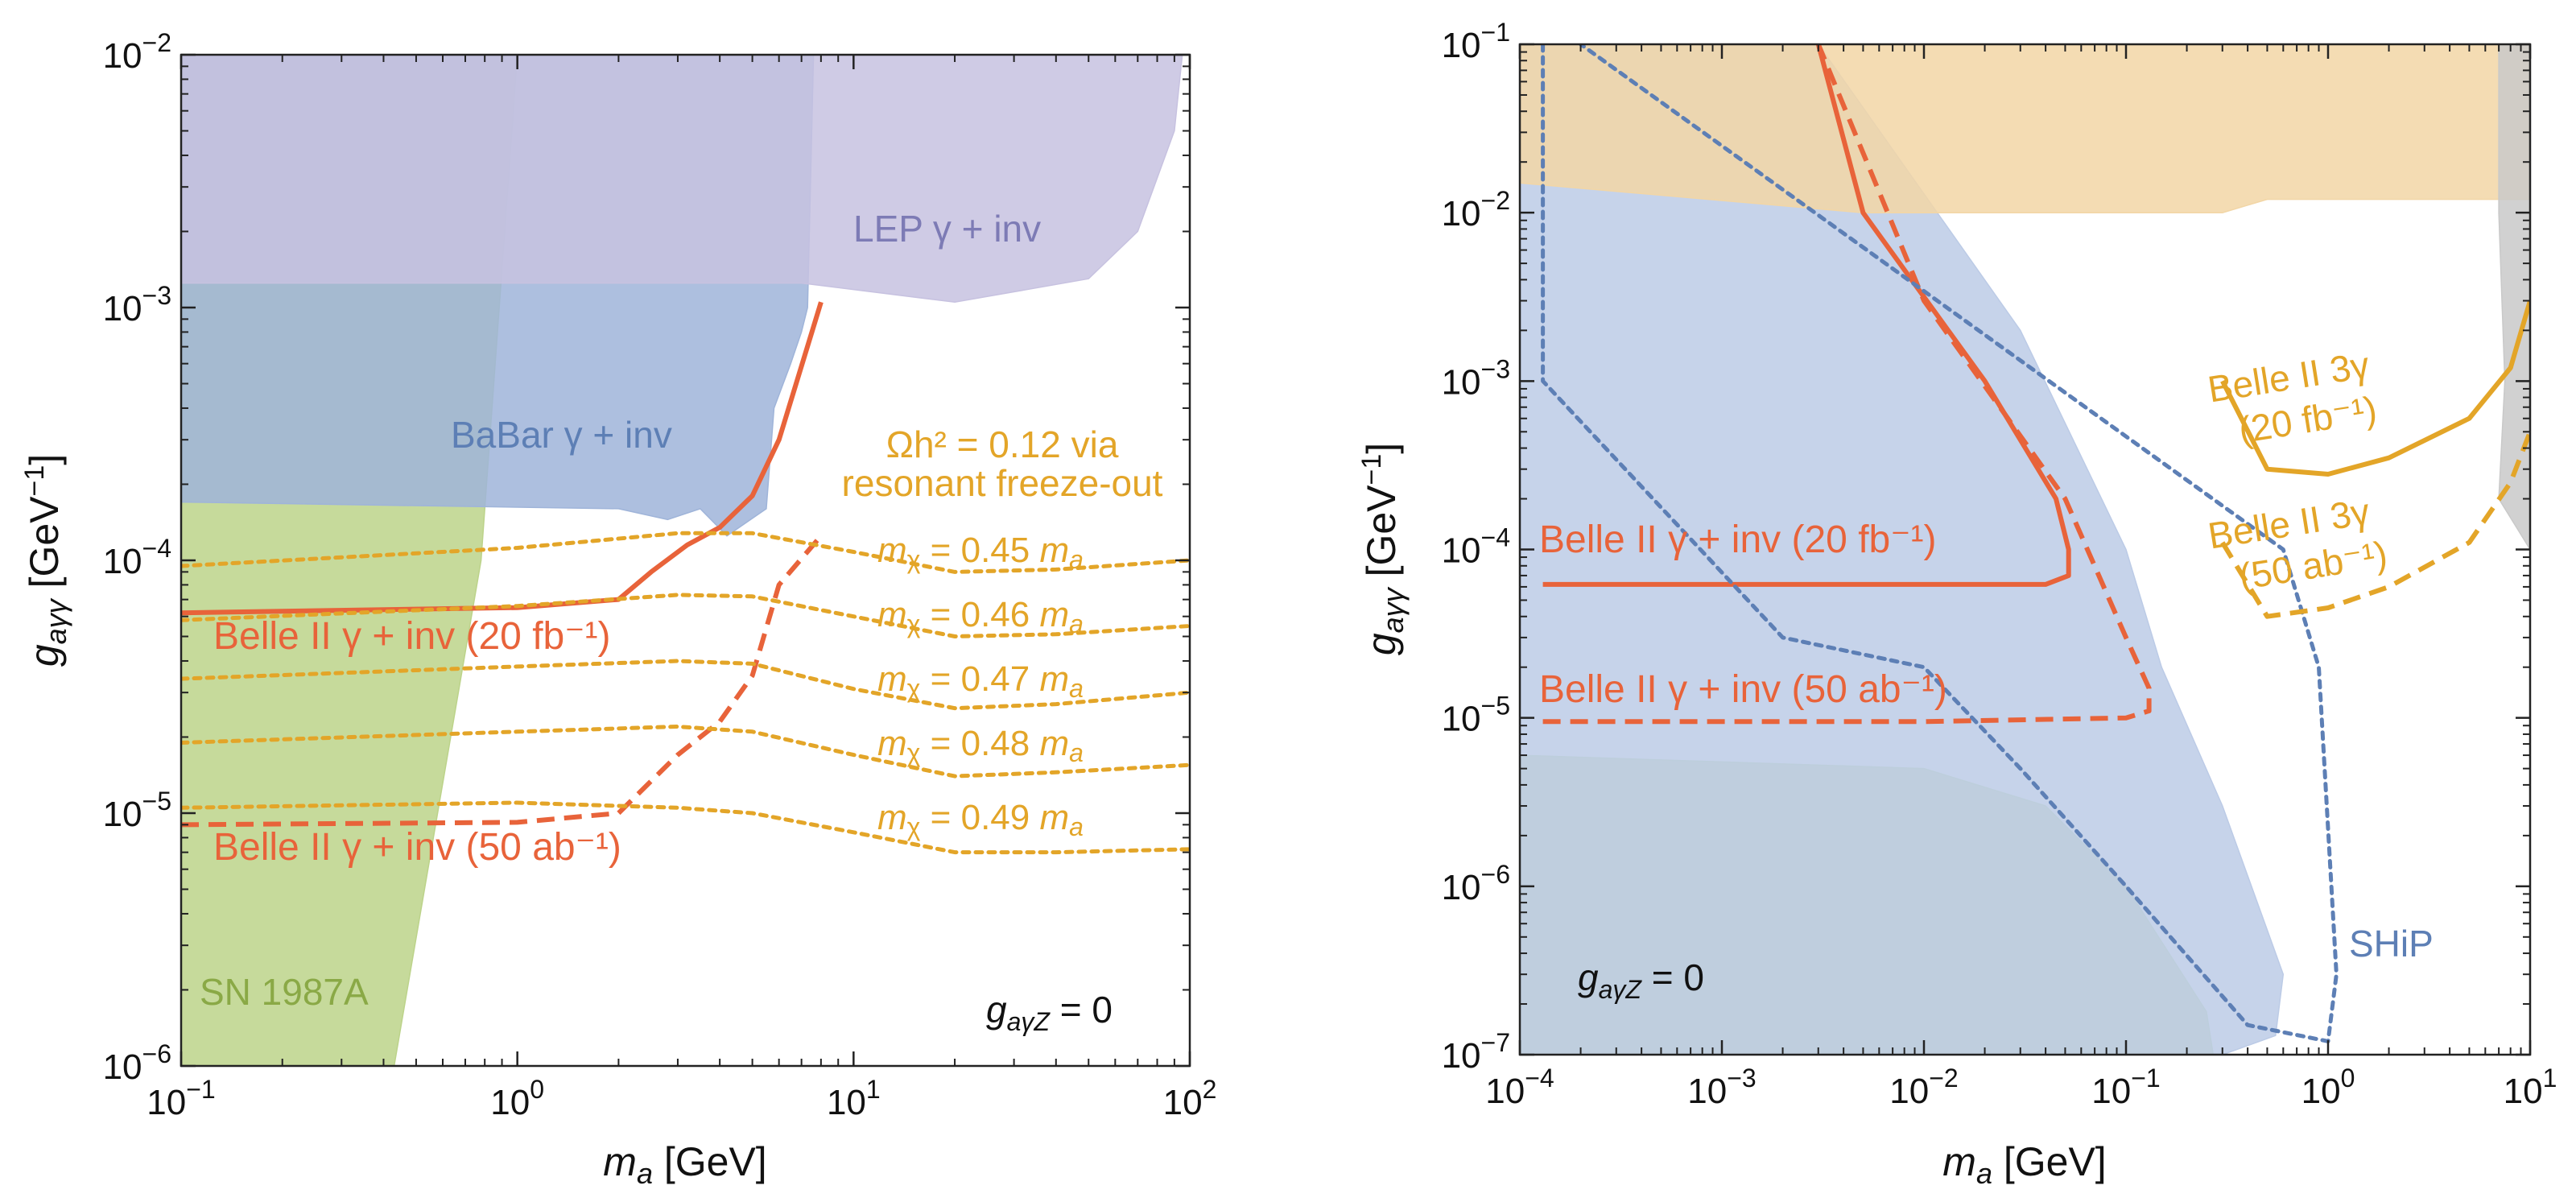 The image size is (2576, 1202). What do you see at coordinates (417, 847) in the screenshot?
I see `label-belle50-left: Belle II γ + inv (50 ab⁻¹)` at bounding box center [417, 847].